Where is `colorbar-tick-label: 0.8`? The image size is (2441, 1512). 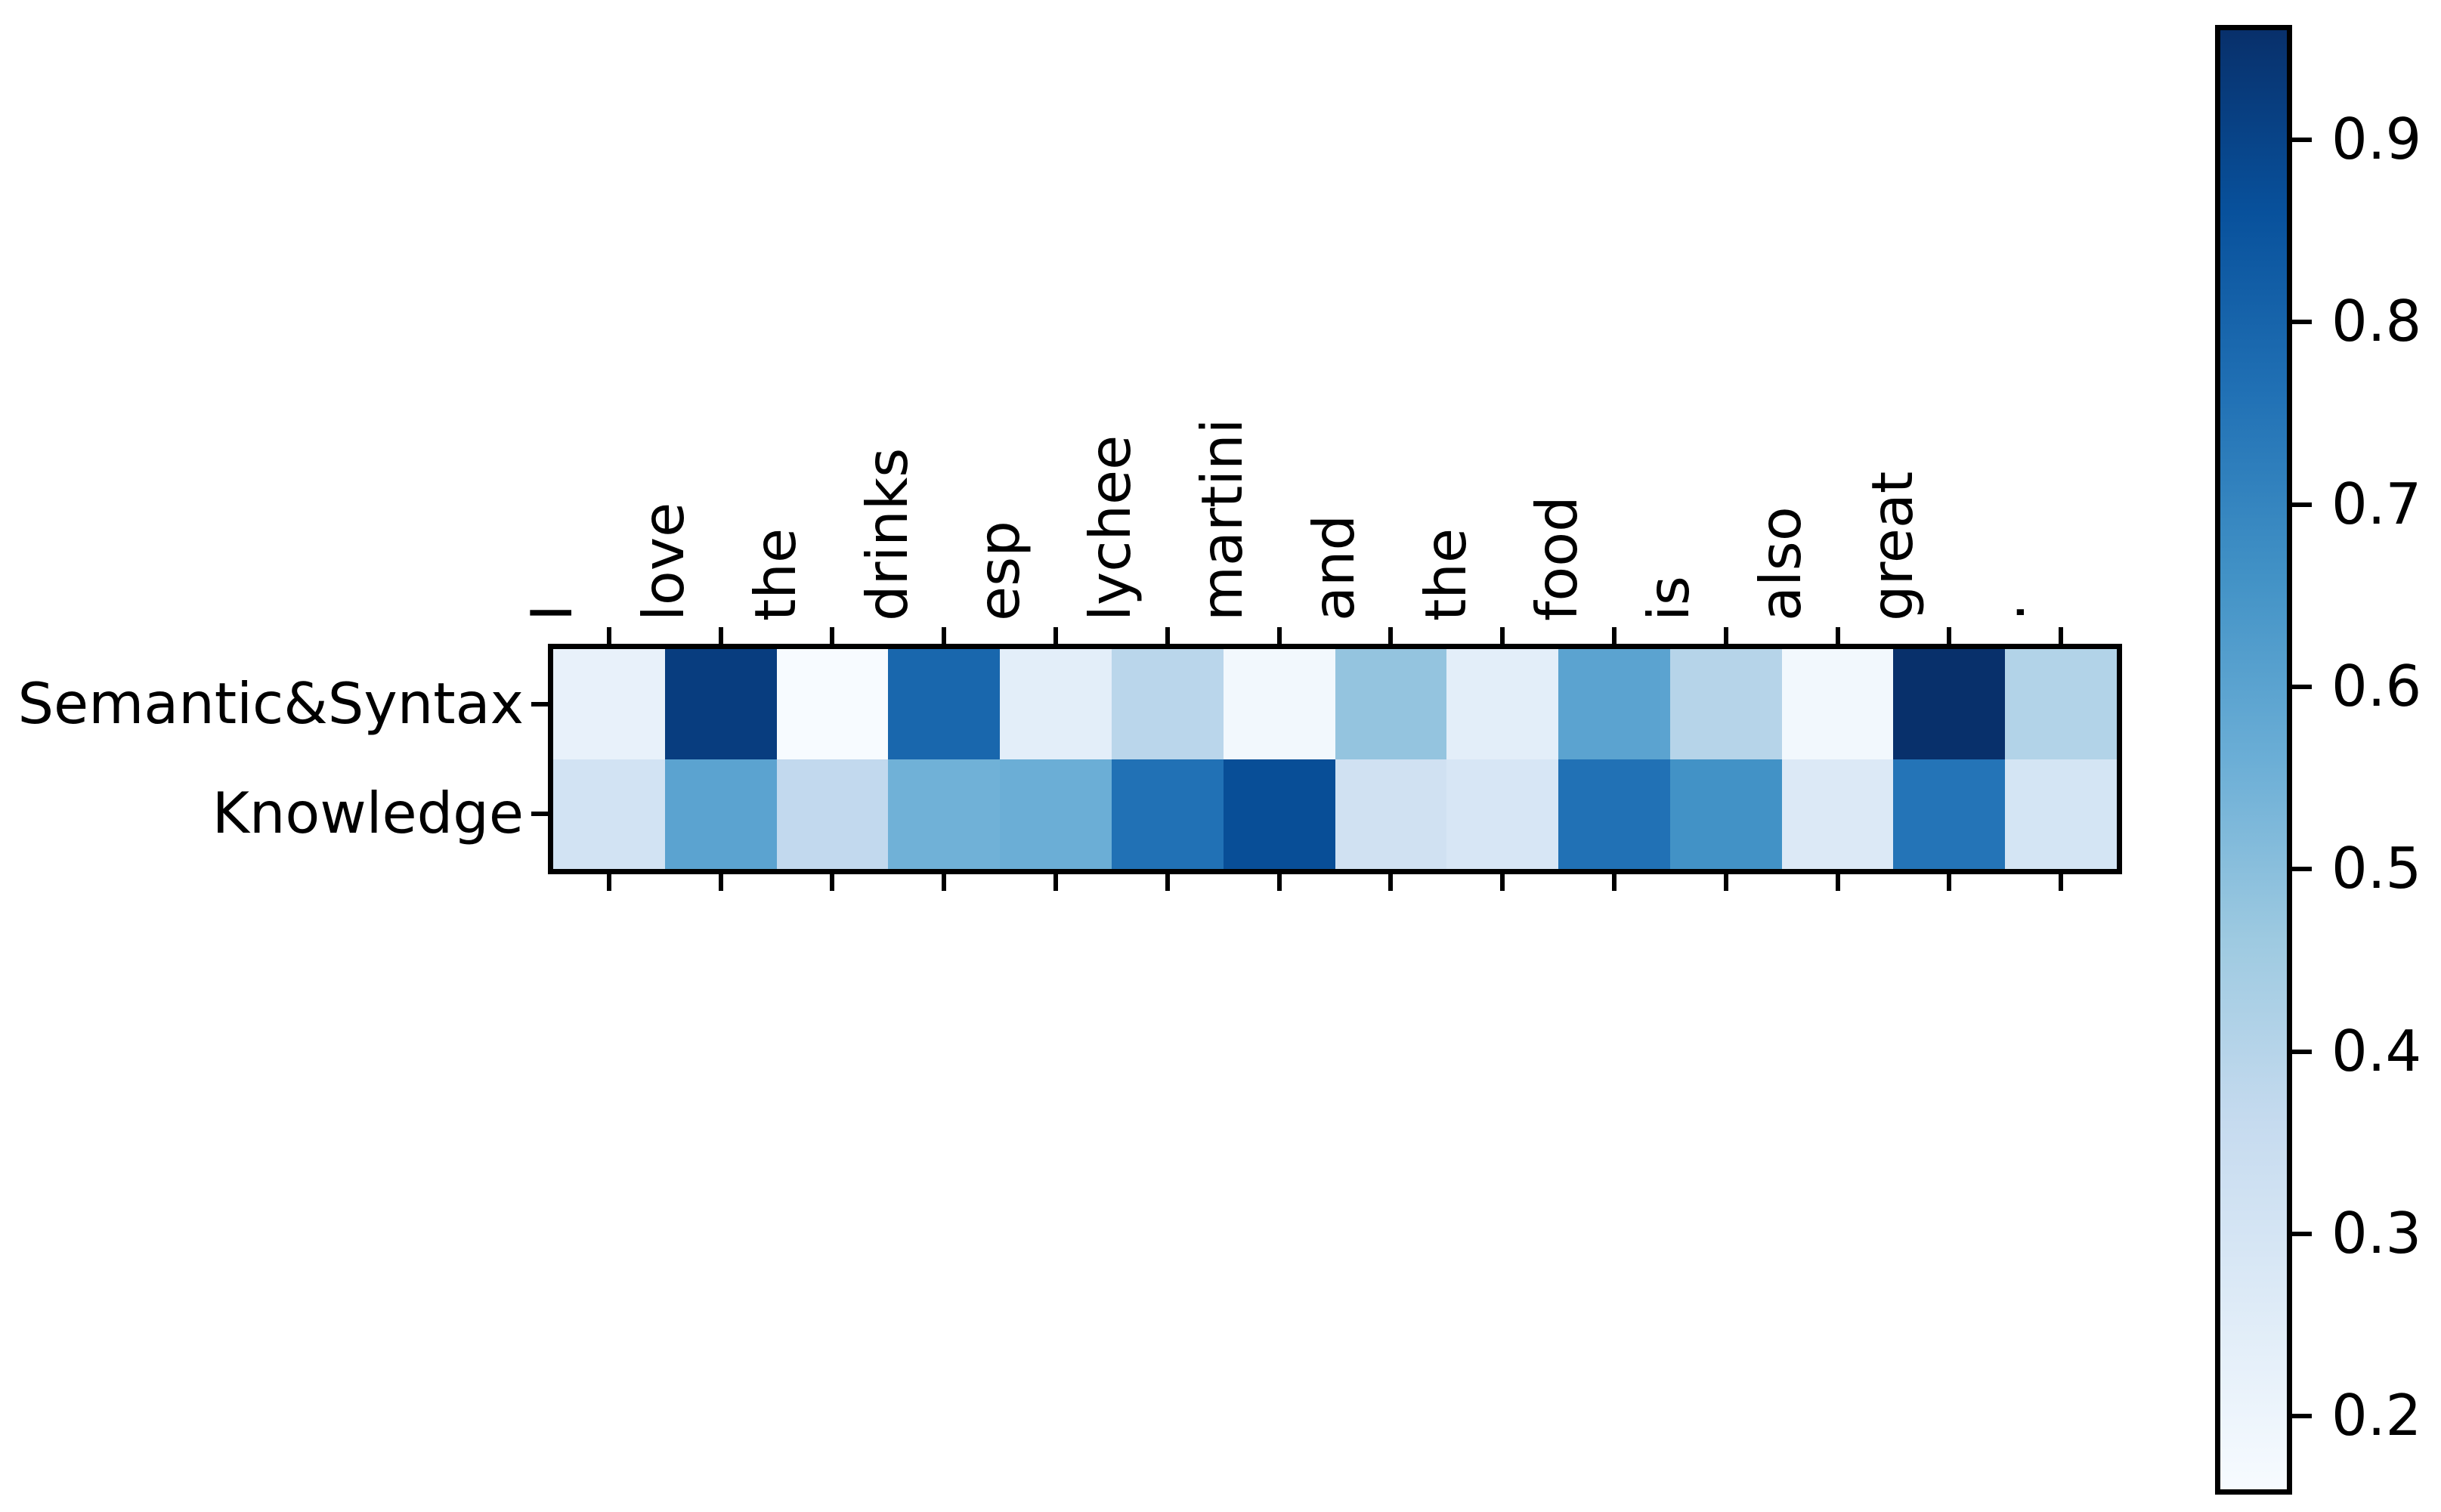 colorbar-tick-label: 0.8 is located at coordinates (2376, 321).